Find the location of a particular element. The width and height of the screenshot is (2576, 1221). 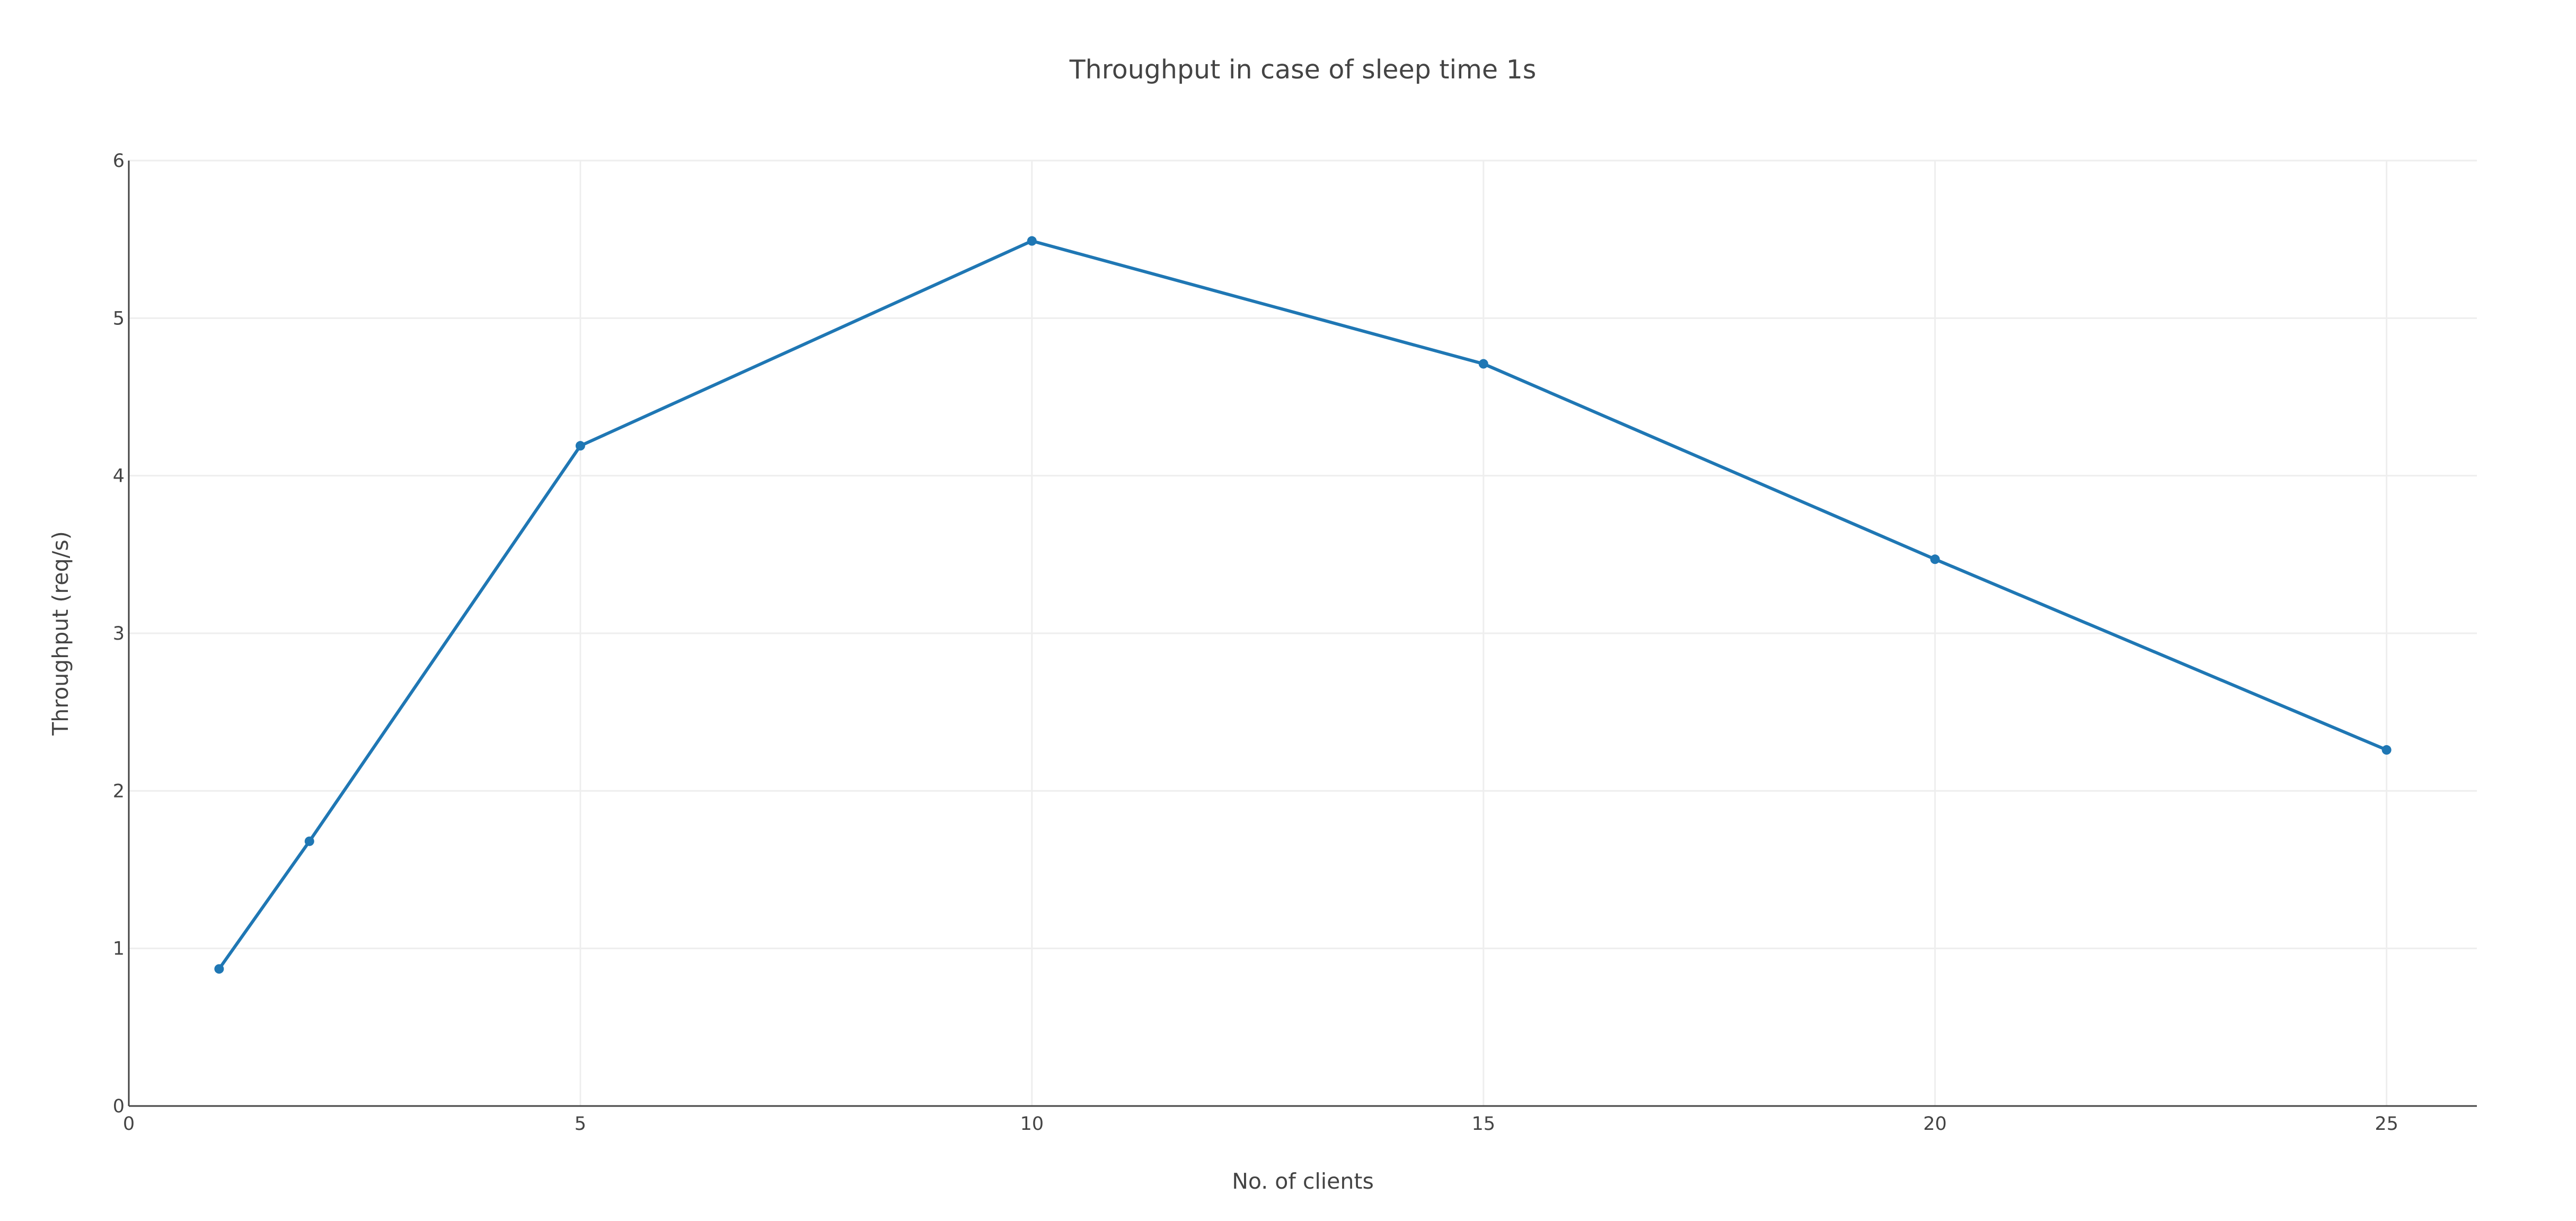

chart-title: Throughput in case of sleep time 1s is located at coordinates (1303, 70).